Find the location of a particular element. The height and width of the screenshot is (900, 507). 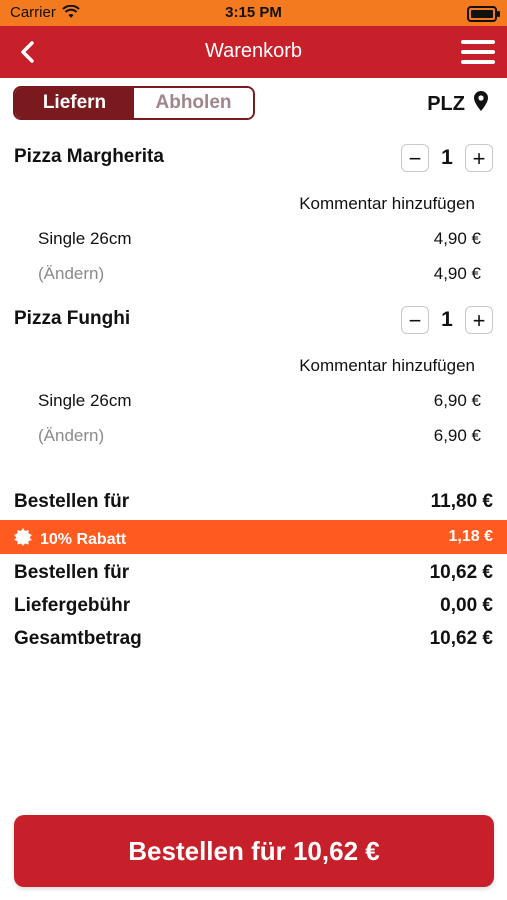

status-bar: Carrier 3:15 PM is located at coordinates (253, 13).